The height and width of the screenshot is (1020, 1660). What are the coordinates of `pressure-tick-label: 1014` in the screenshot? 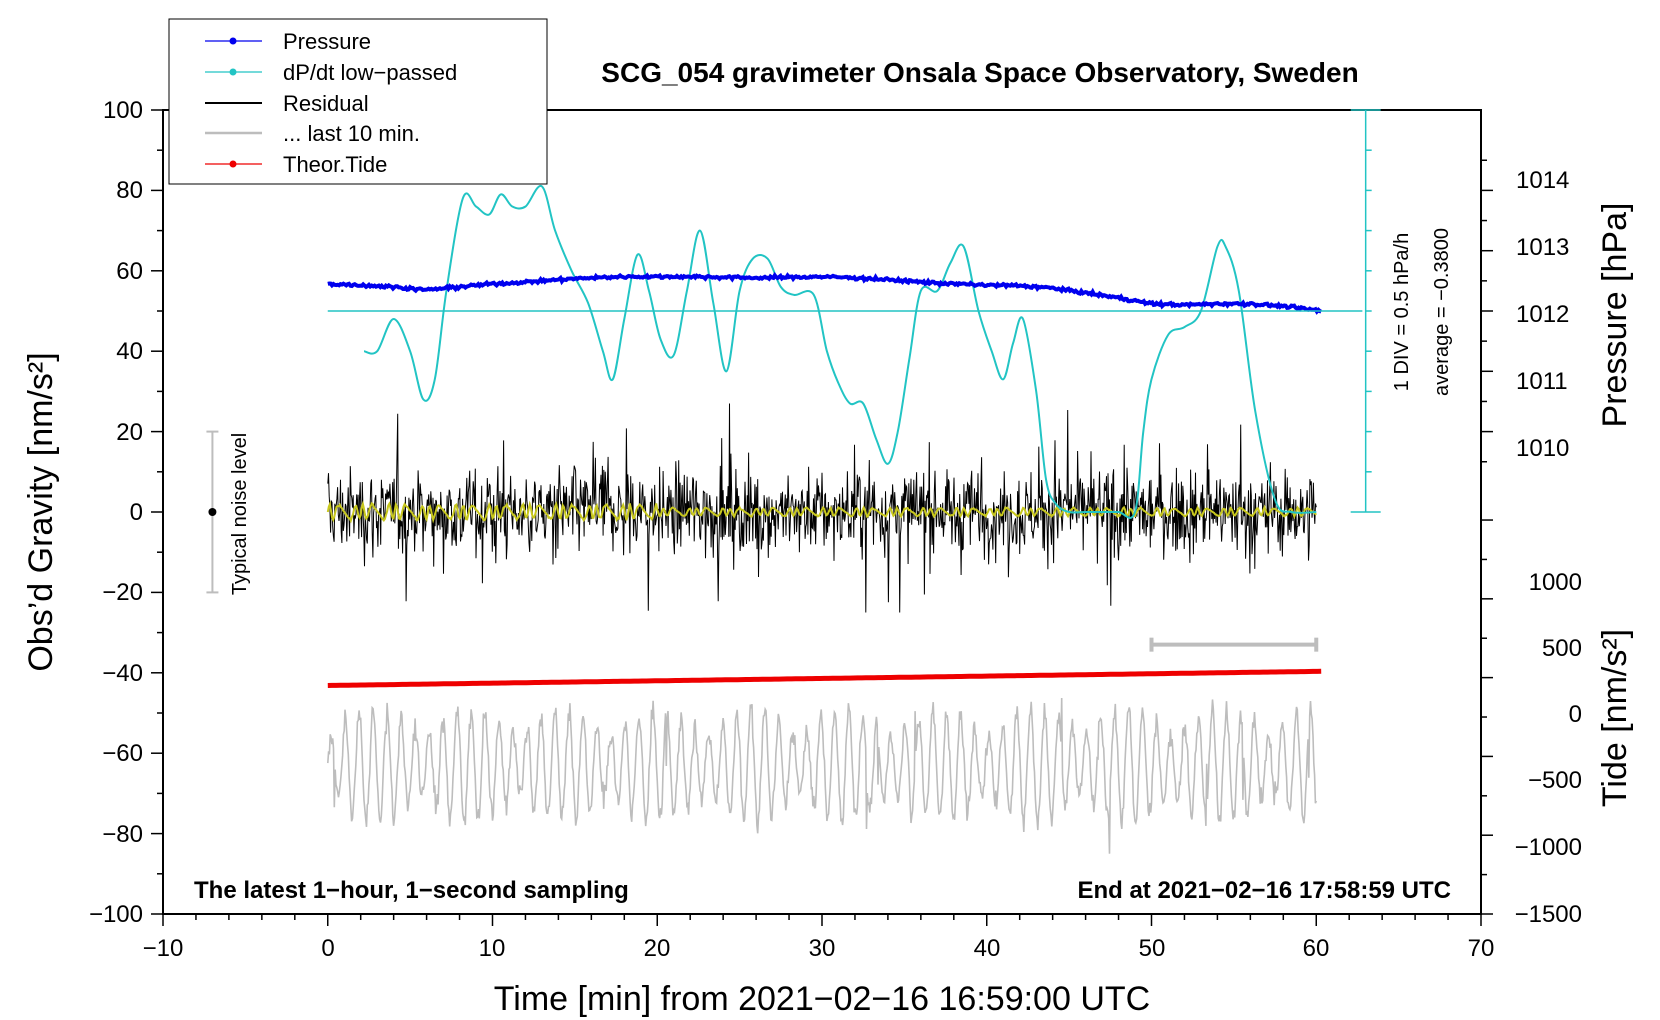 It's located at (1542, 180).